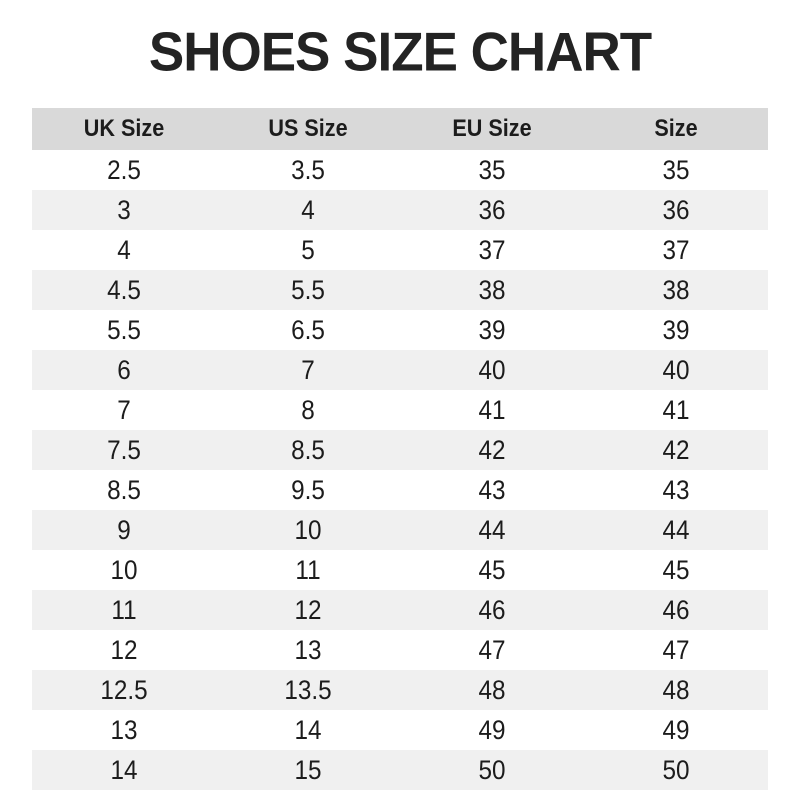  Describe the element at coordinates (308, 769) in the screenshot. I see `table-cell: 15` at that location.